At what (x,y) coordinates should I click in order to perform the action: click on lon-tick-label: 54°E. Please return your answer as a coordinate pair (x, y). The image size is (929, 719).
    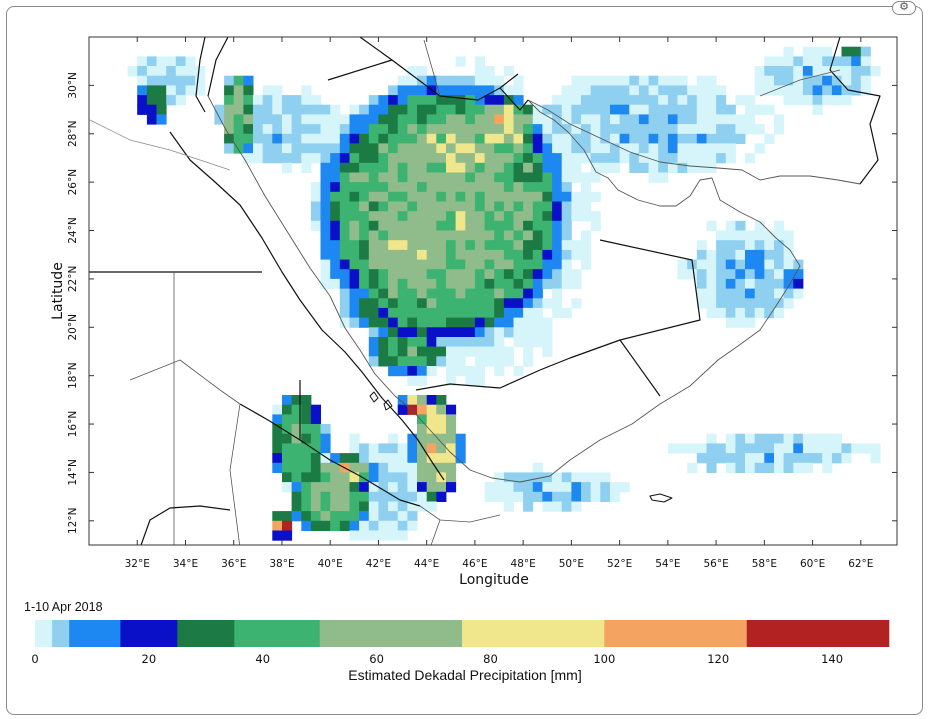
    Looking at the image, I should click on (667, 564).